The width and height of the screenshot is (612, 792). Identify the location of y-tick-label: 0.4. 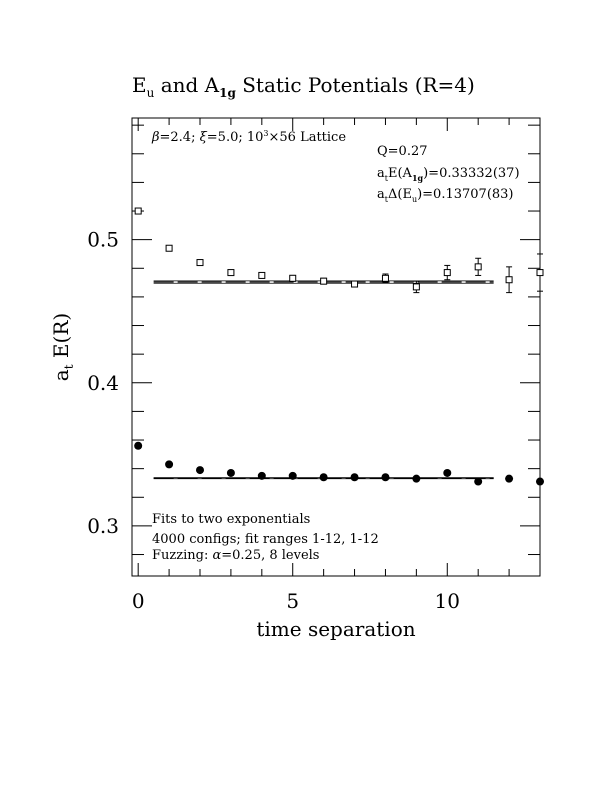
(103, 383).